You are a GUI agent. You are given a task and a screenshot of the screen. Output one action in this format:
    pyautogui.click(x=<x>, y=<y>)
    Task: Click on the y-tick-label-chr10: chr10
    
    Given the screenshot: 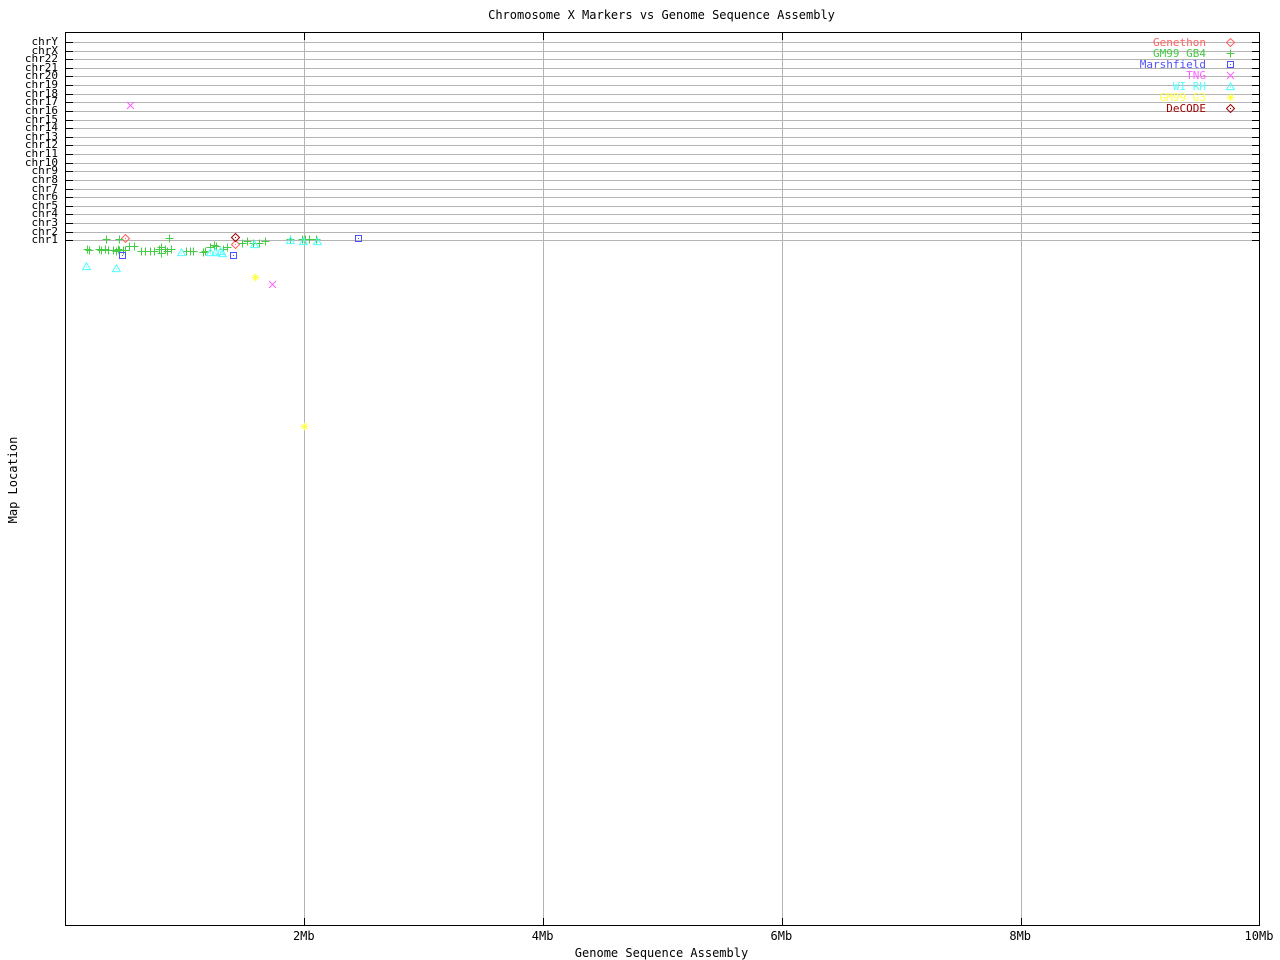 What is the action you would take?
    pyautogui.click(x=41, y=162)
    